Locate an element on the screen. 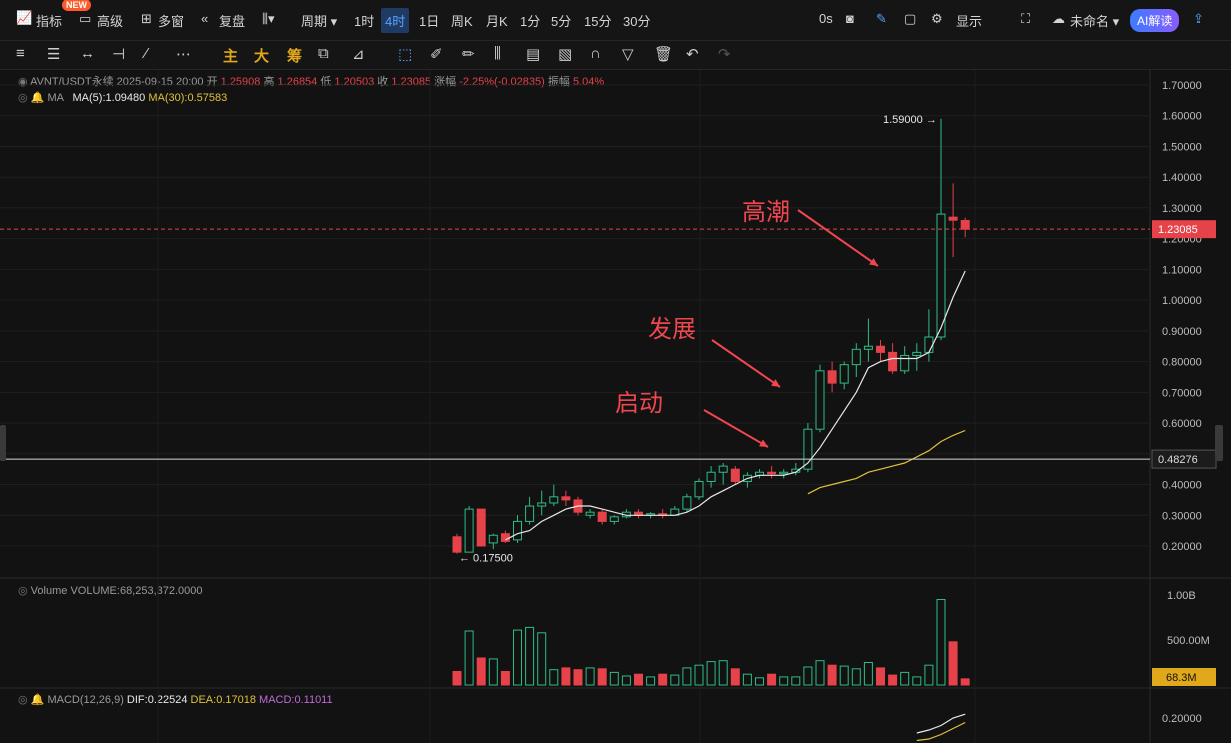 The height and width of the screenshot is (743, 1231). ma-toggle-icon: ◎ is located at coordinates (23, 98).